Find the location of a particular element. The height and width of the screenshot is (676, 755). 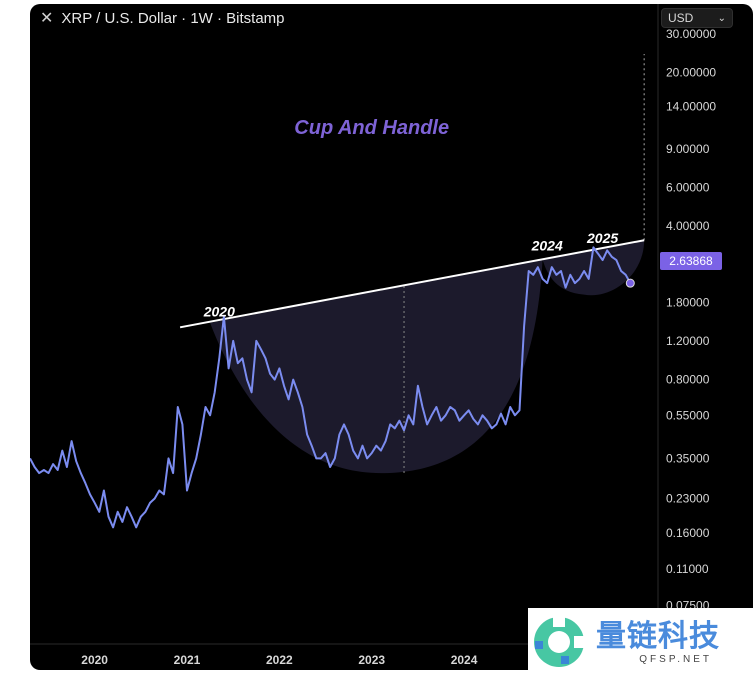

y-tick-label: 0.80000 is located at coordinates (688, 380).